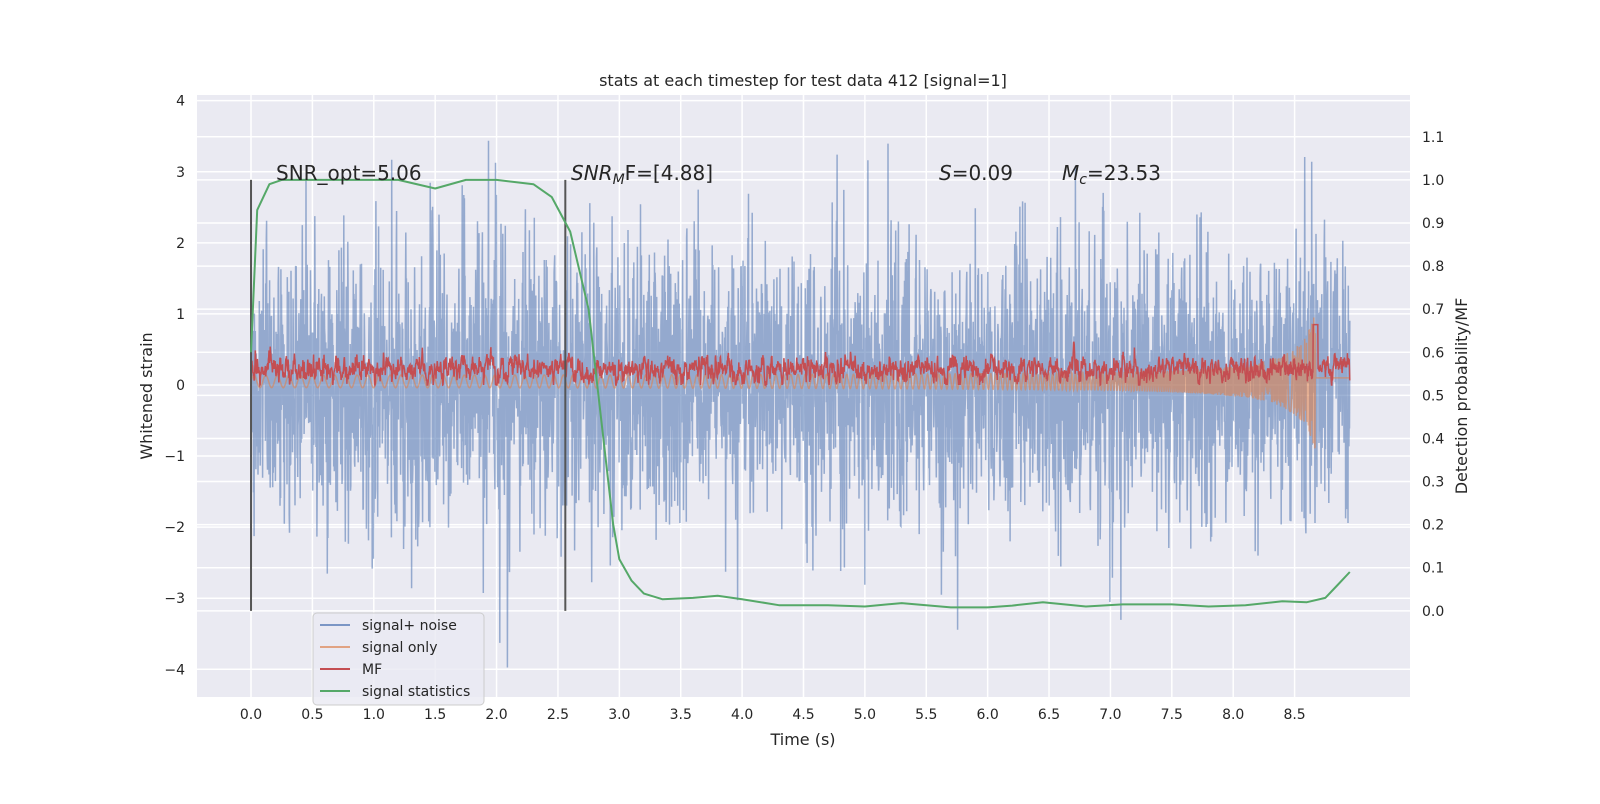  What do you see at coordinates (800, 355) in the screenshot?
I see `series-mf` at bounding box center [800, 355].